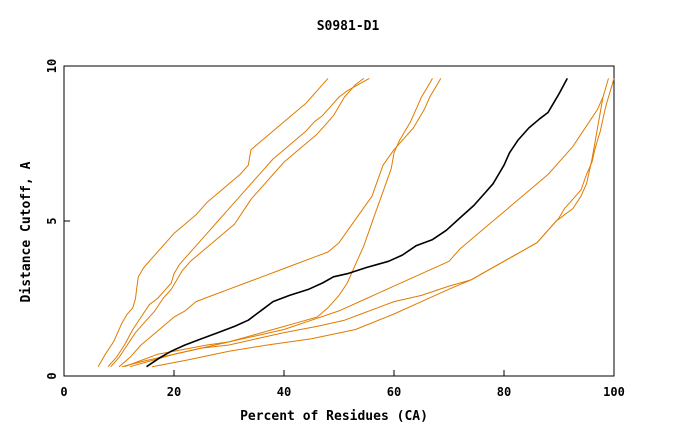 Image resolution: width=680 pixels, height=440 pixels. I want to click on chart-title: S0981-D1, so click(348, 26).